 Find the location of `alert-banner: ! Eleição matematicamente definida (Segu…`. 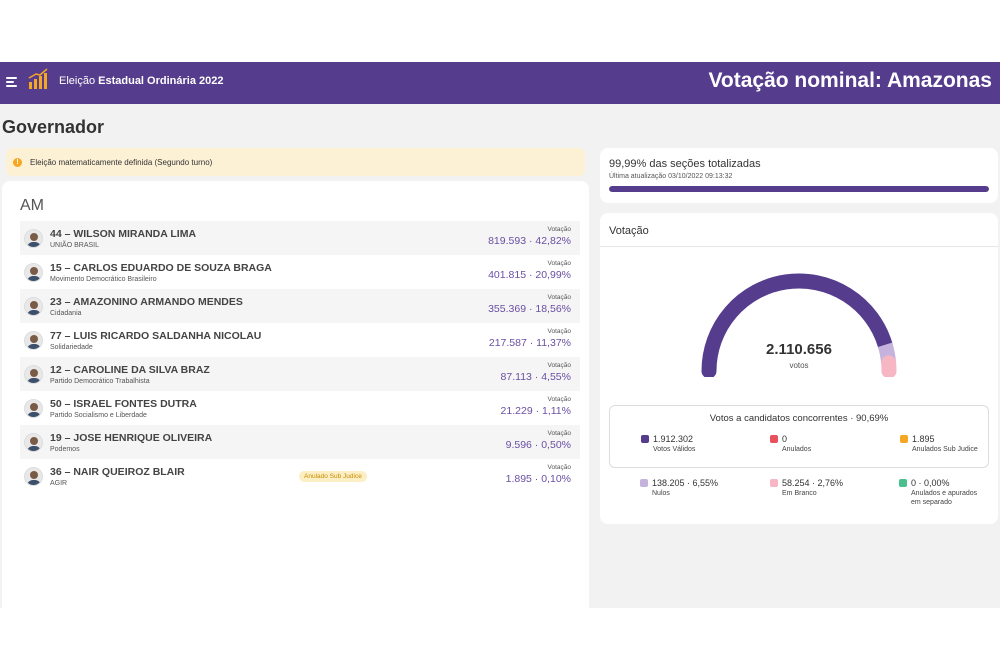

alert-banner: ! Eleição matematicamente definida (Segu… is located at coordinates (295, 162).